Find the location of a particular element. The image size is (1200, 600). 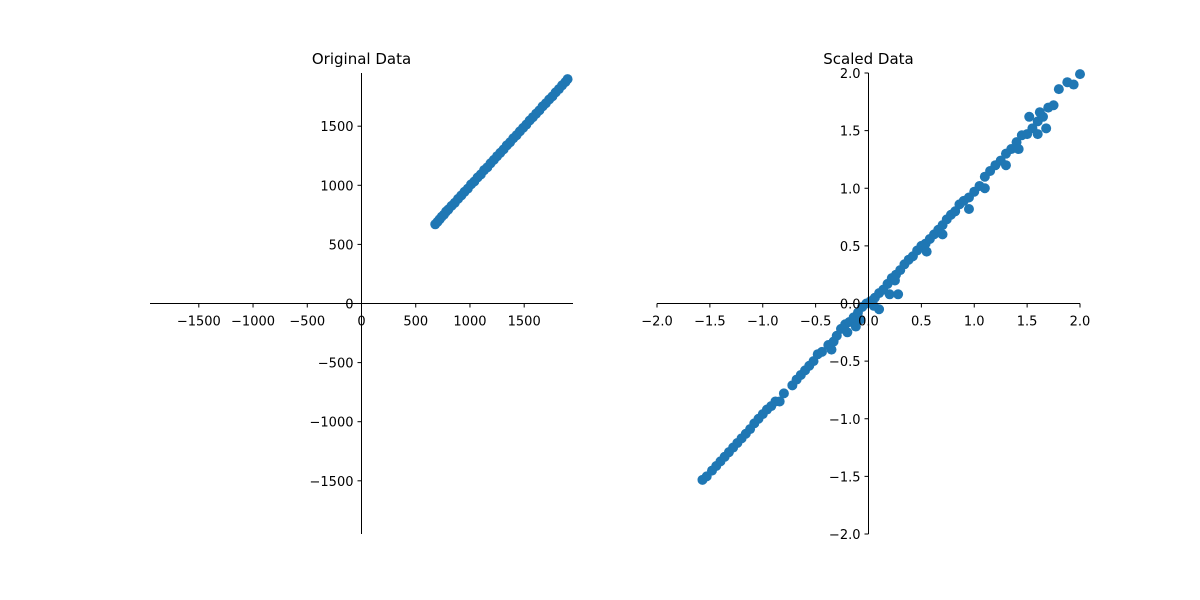

original-y-tick-label-2: −500 is located at coordinates (336, 364).